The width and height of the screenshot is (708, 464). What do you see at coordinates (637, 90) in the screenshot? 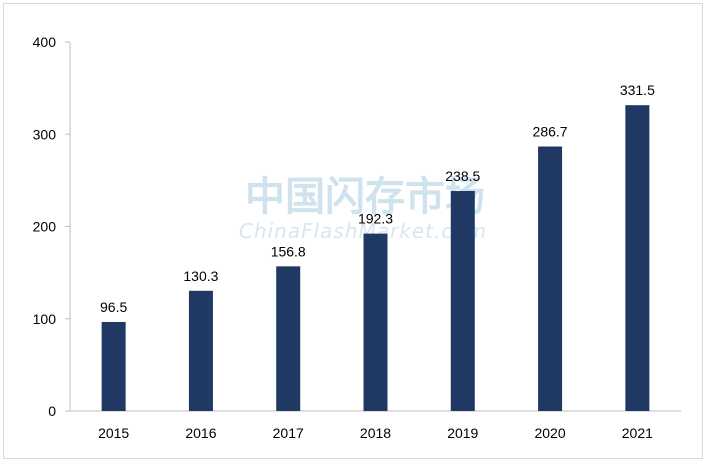
I see `data-label: 331.5` at bounding box center [637, 90].